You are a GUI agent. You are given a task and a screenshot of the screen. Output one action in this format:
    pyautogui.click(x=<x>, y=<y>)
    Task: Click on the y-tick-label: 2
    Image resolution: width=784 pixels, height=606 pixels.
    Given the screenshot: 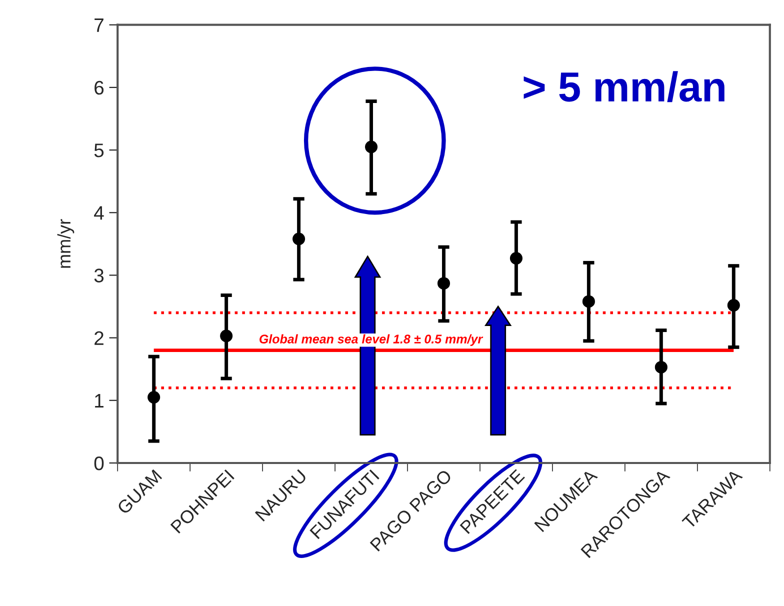 What is the action you would take?
    pyautogui.click(x=99, y=338)
    